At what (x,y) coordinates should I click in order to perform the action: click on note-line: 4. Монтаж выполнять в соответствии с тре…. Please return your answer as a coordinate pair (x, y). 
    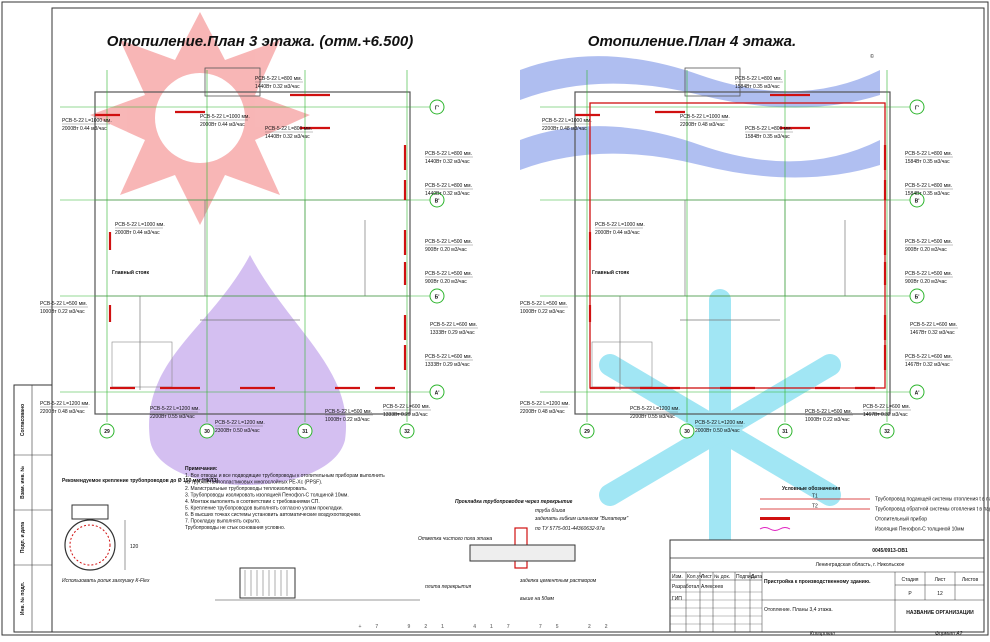
    Looking at the image, I should click on (252, 502).